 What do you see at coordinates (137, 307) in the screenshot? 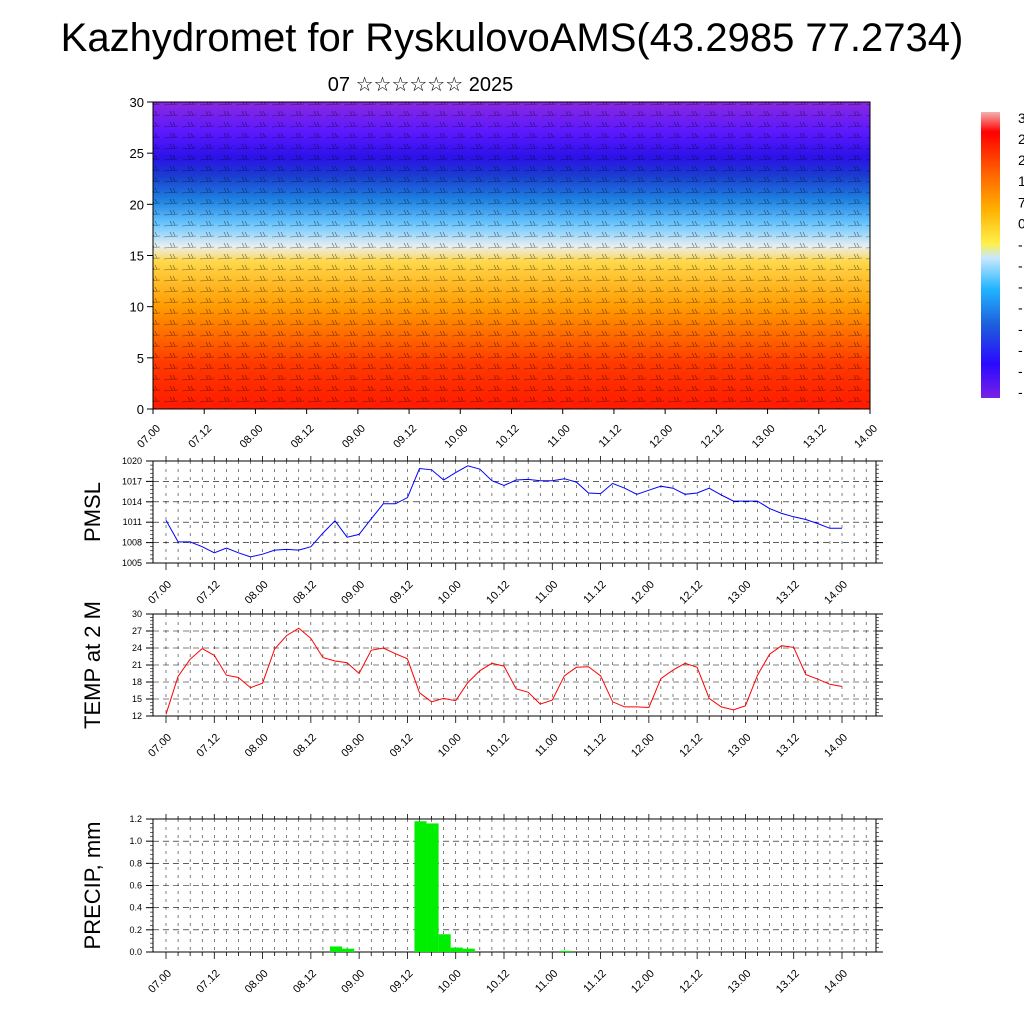
I see `y-tick-label: 10` at bounding box center [137, 307].